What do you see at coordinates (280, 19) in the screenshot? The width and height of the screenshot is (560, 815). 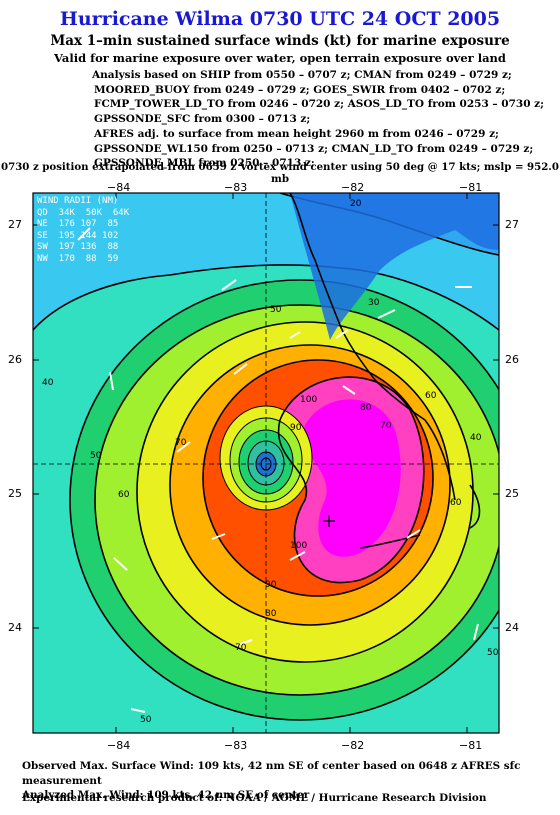 I see `map-title: Hurricane Wilma 0730 UTC 24 OCT 2005` at bounding box center [280, 19].